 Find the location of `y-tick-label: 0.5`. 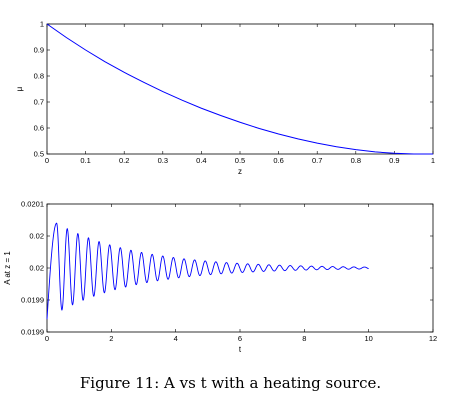

y-tick-label: 0.5 is located at coordinates (39, 154).